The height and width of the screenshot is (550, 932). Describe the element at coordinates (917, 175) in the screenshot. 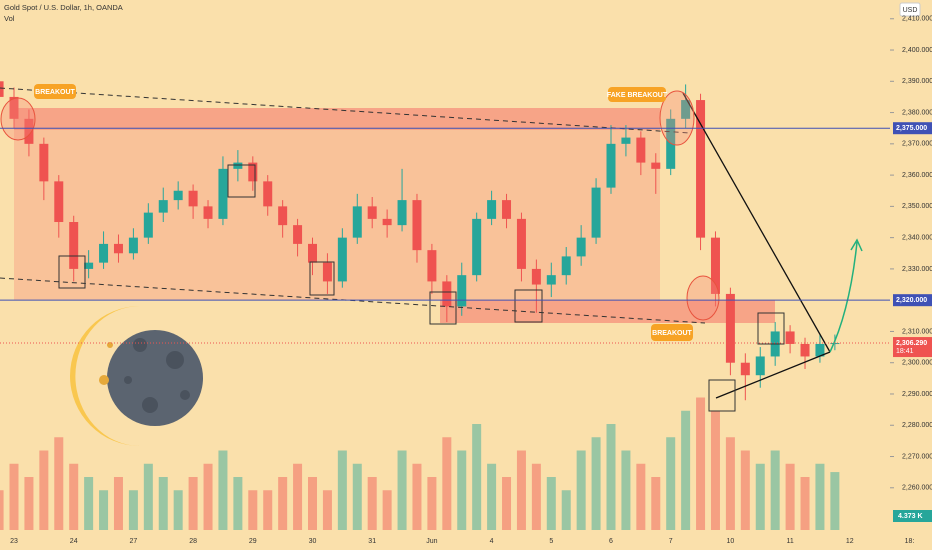

I see `y-tick-label: 2,360.000` at that location.